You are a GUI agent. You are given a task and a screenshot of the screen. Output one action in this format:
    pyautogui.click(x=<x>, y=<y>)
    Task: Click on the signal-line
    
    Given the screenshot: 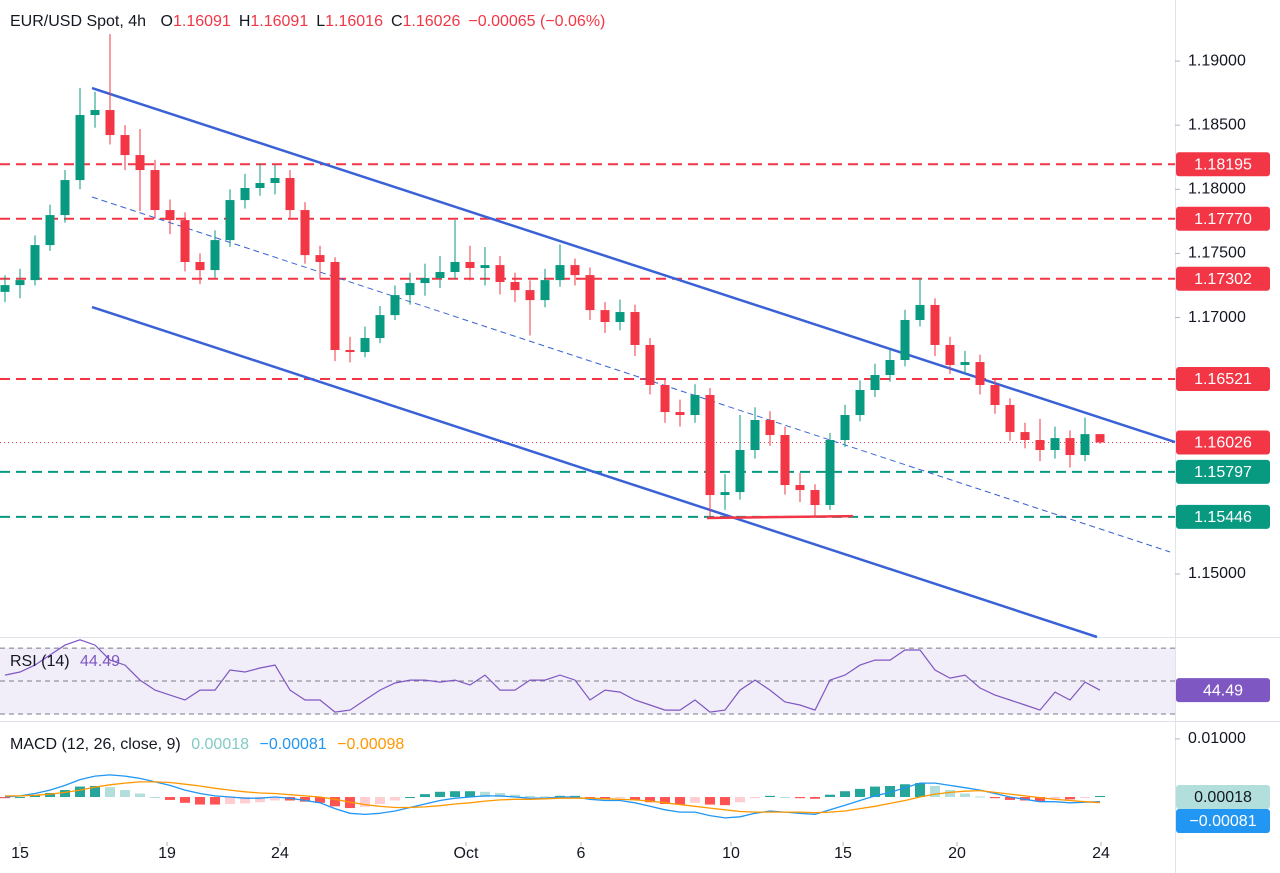 What is the action you would take?
    pyautogui.click(x=553, y=797)
    